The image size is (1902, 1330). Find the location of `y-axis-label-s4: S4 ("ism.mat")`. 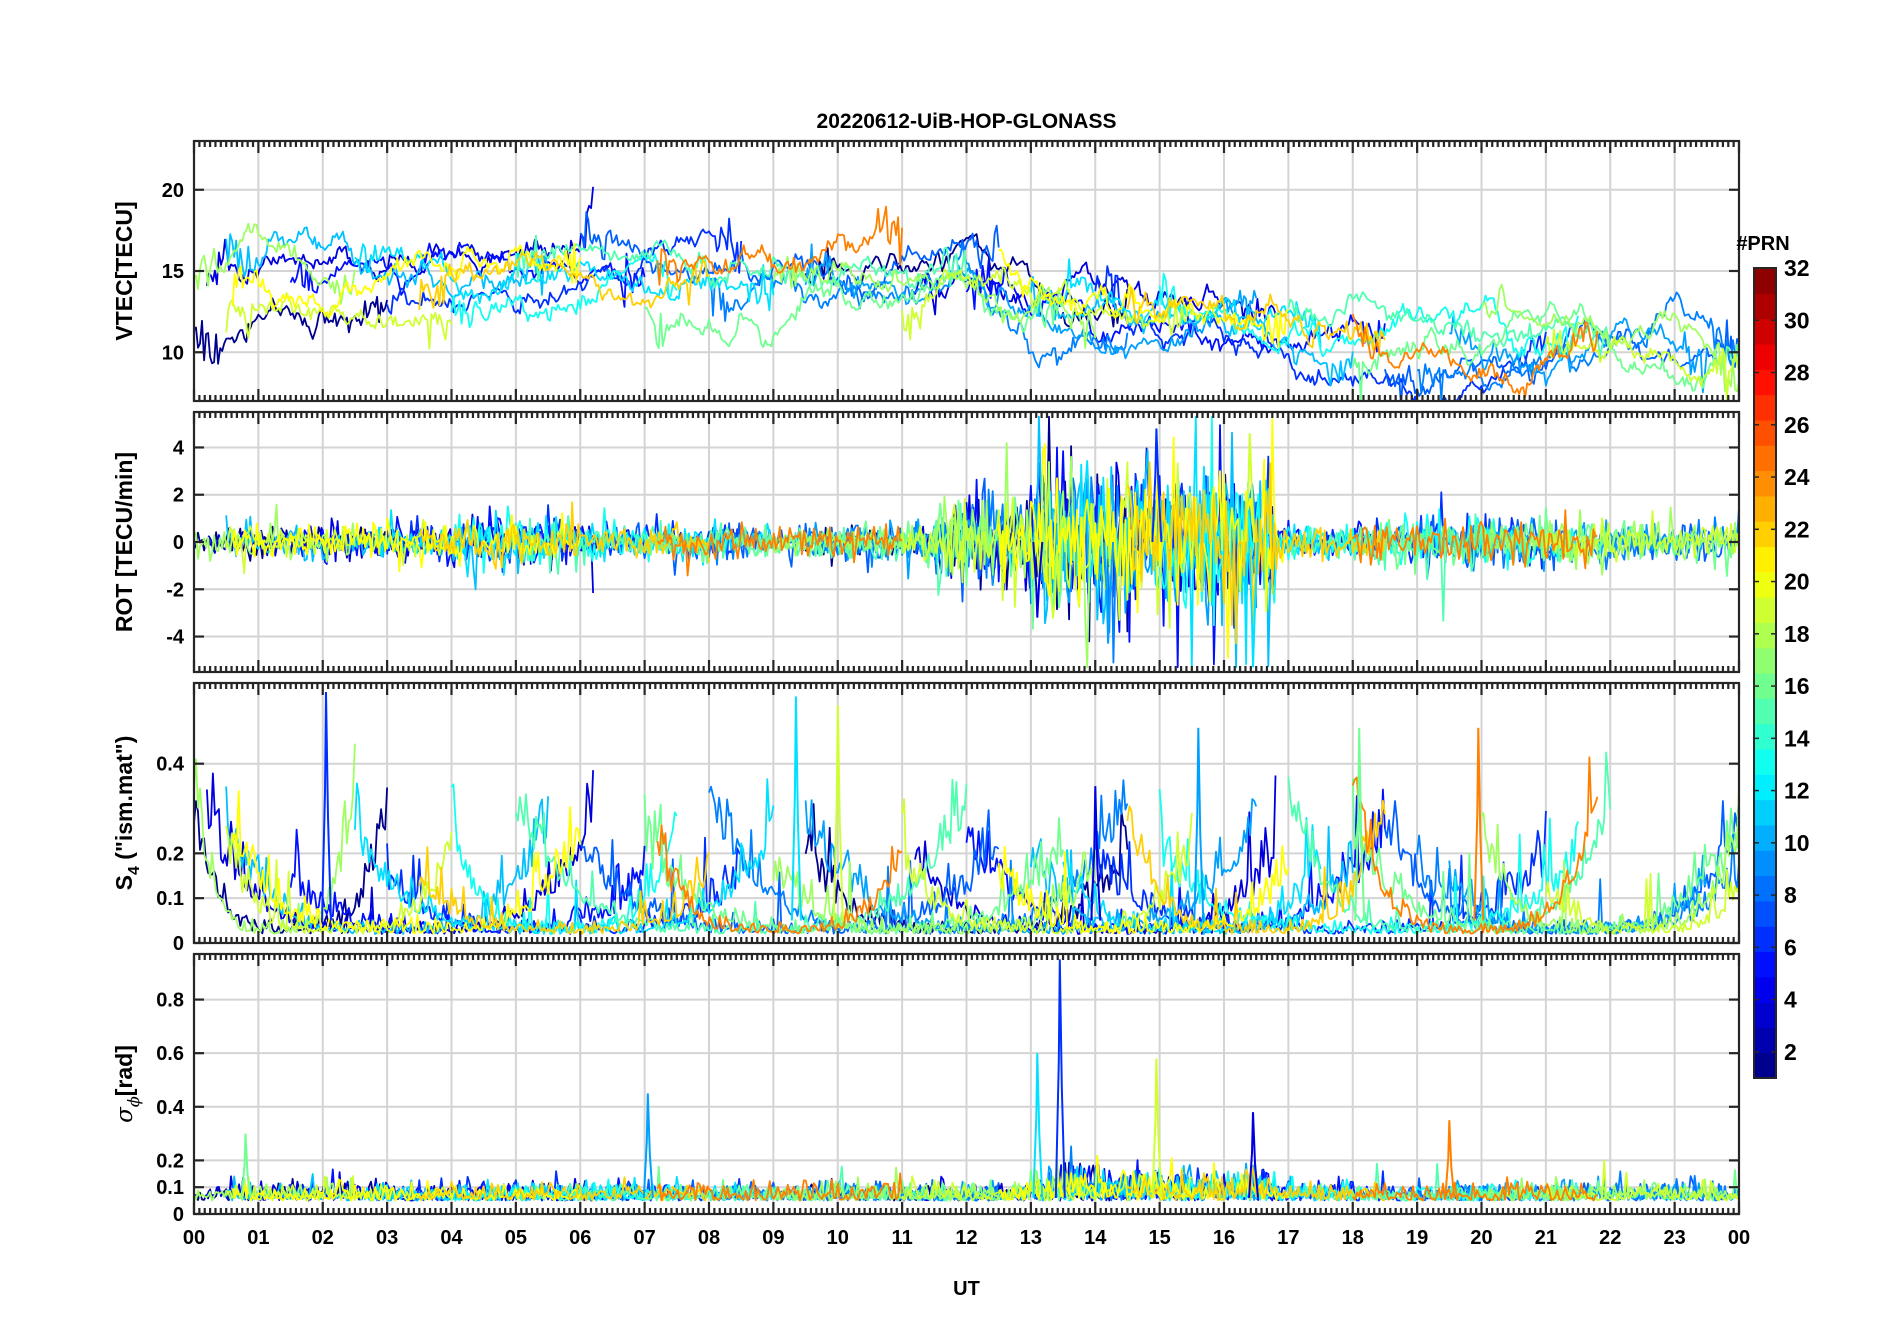

y-axis-label-s4: S4 ("ism.mat") is located at coordinates (127, 813).